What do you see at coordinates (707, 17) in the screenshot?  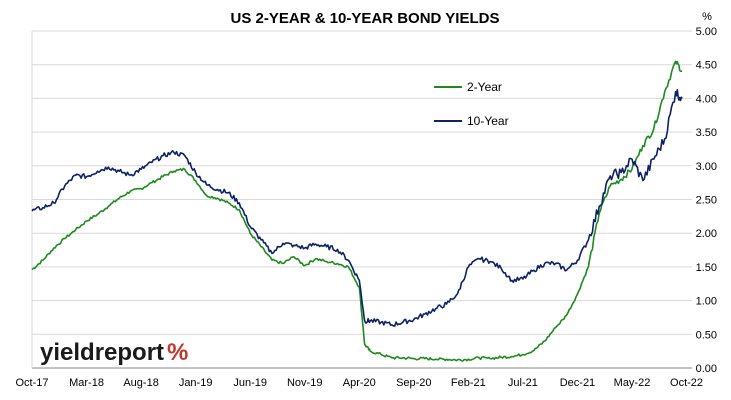 I see `y-axis-unit-label: %` at bounding box center [707, 17].